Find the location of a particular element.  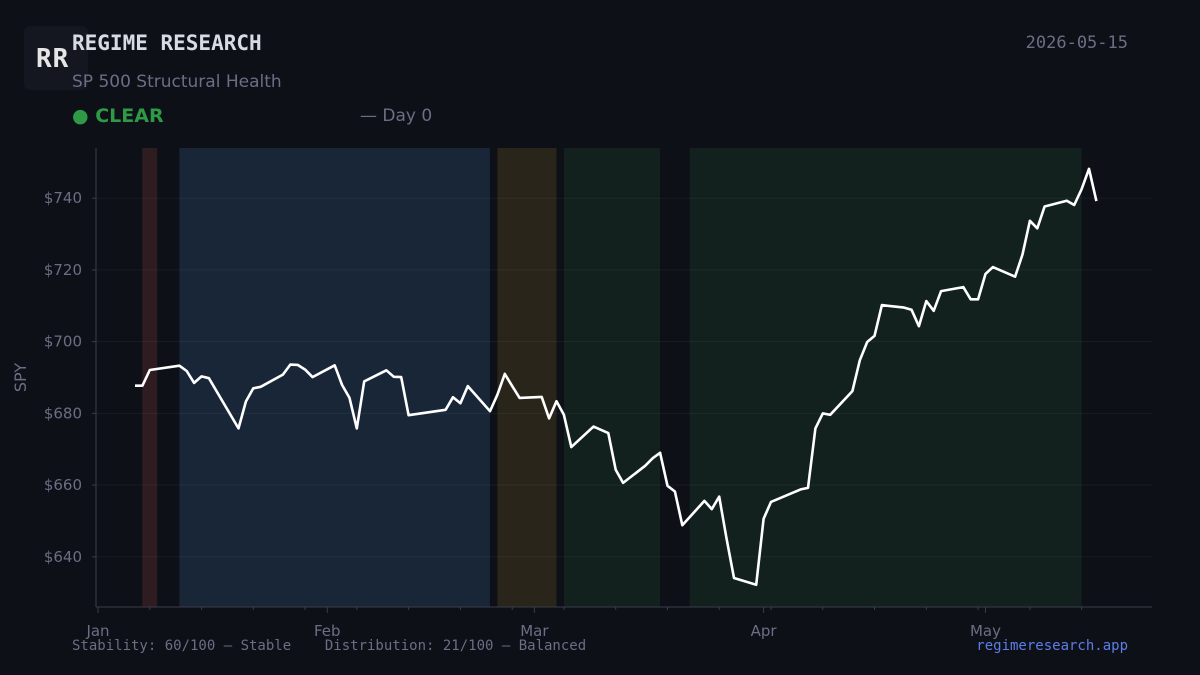

y-tick-label: $740 is located at coordinates (63, 198).